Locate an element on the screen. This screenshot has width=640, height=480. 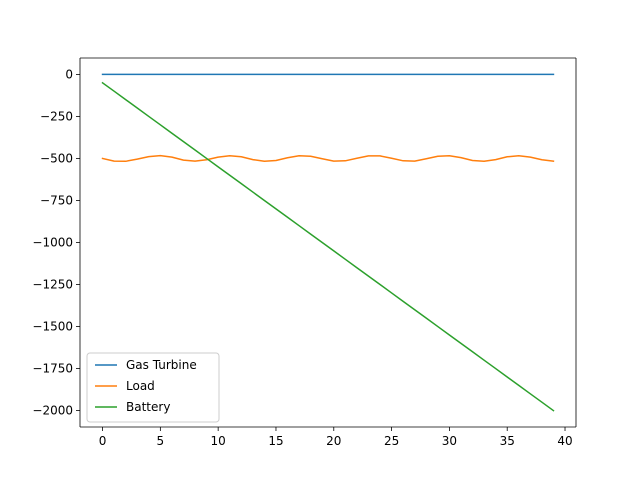
x-tick-label: 25 is located at coordinates (391, 441).